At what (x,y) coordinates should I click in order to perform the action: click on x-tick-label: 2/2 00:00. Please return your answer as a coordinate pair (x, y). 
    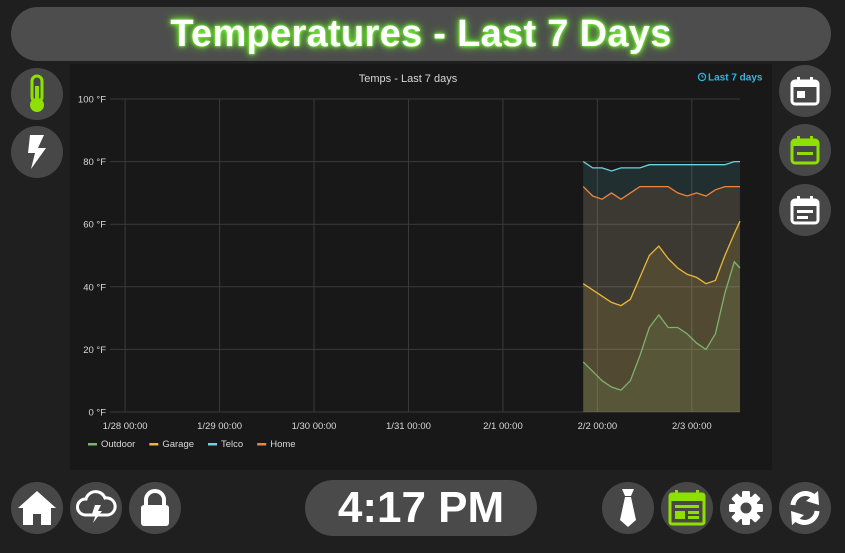
    Looking at the image, I should click on (598, 426).